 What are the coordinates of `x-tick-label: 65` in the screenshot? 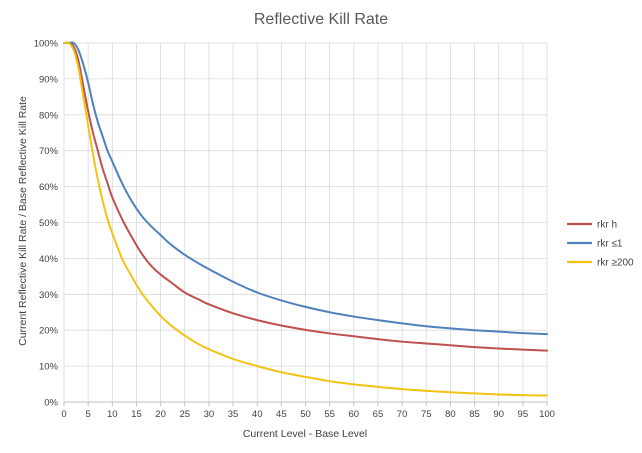 It's located at (378, 414).